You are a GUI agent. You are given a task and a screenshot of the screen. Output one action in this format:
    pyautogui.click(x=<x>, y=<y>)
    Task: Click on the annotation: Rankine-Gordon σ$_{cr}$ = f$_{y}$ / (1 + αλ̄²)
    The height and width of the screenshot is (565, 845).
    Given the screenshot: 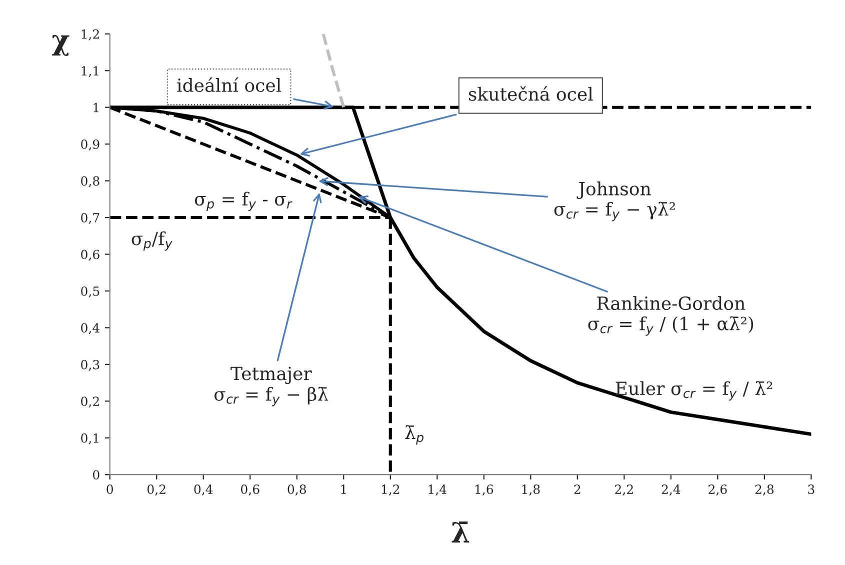 What is the action you would take?
    pyautogui.click(x=671, y=316)
    